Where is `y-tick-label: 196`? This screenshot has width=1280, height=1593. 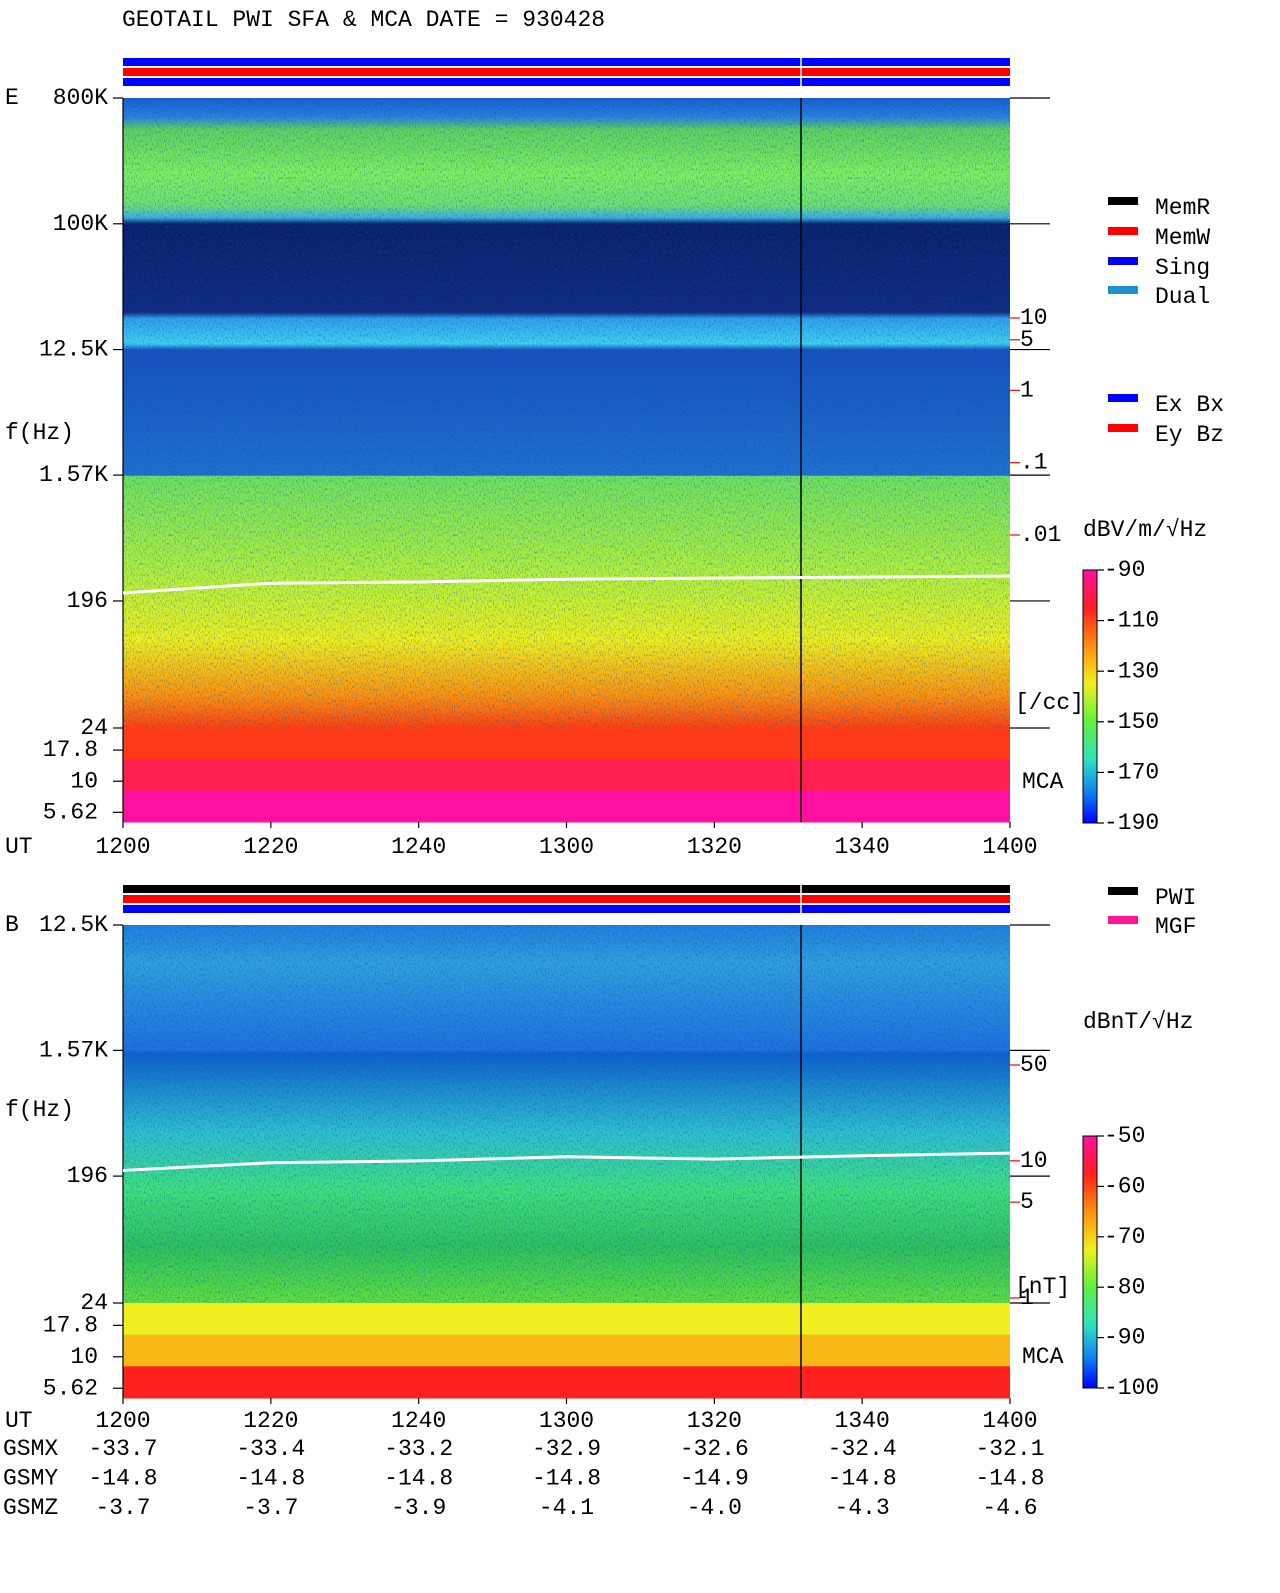 y-tick-label: 196 is located at coordinates (87, 1176).